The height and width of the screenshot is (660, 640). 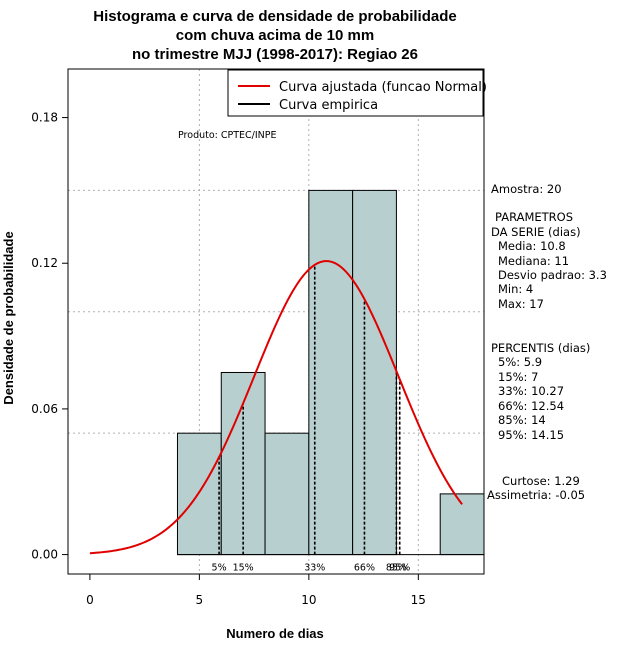 I want to click on y-tick-label-2: 0.12, so click(x=44, y=263).